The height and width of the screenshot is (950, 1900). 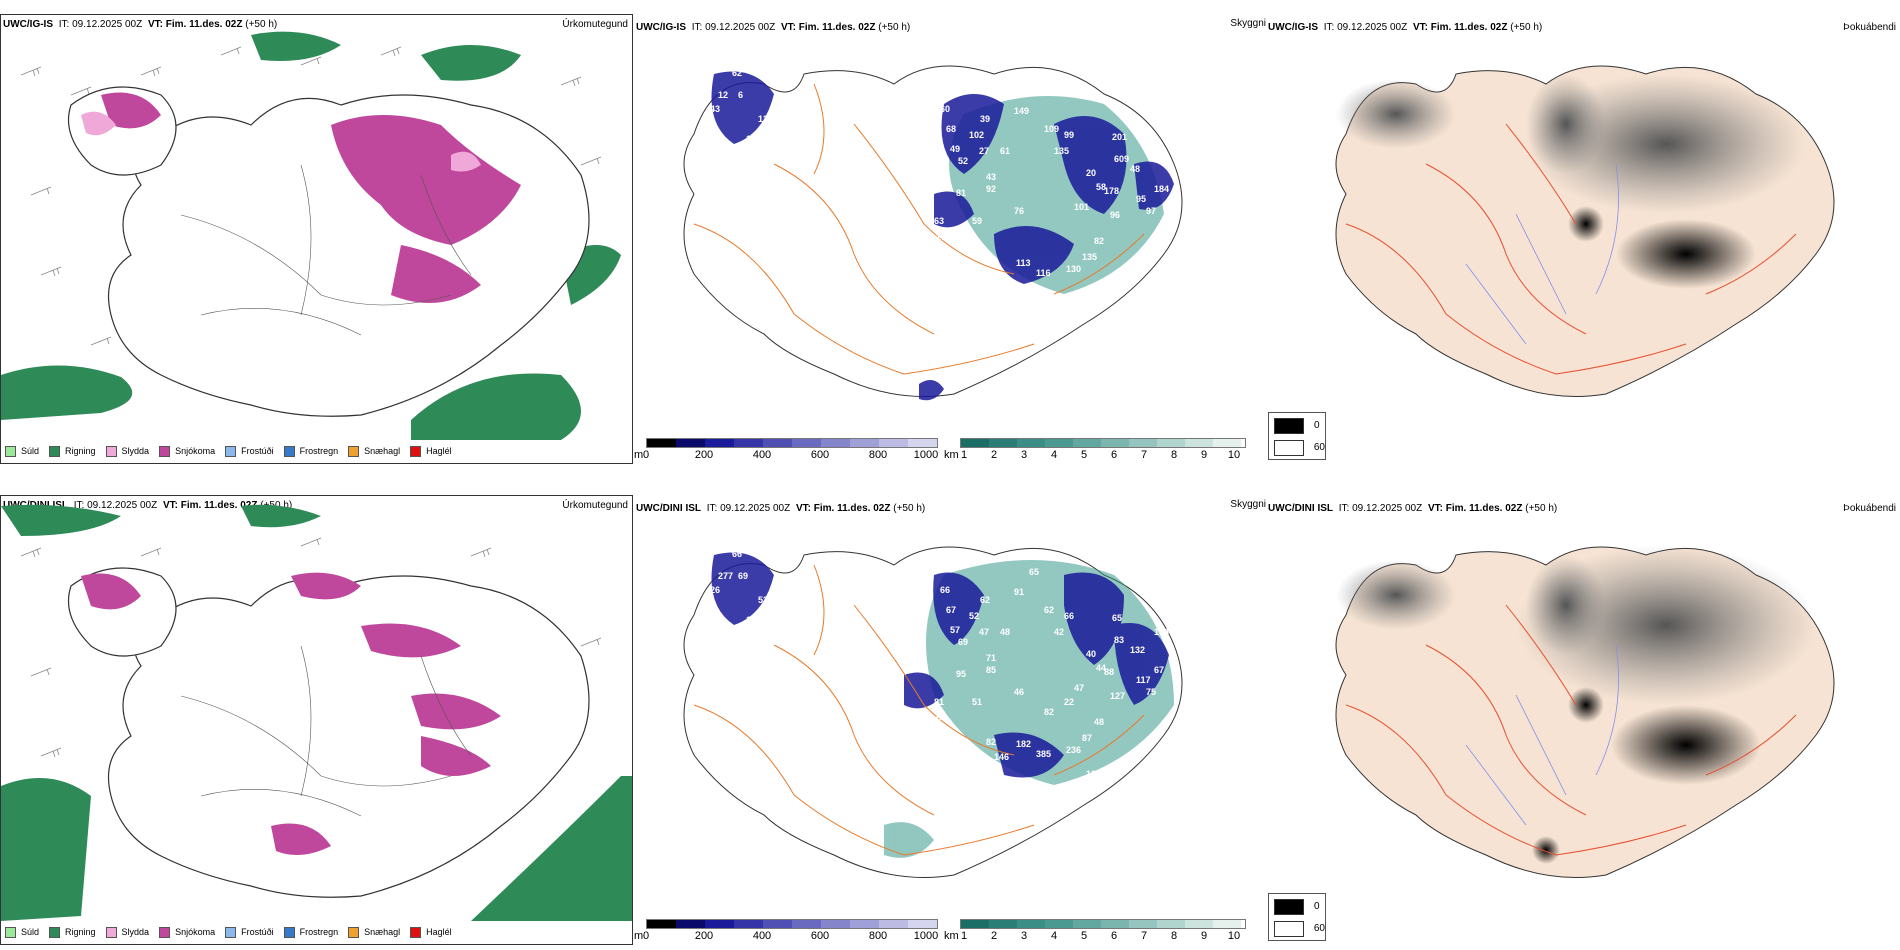 I want to click on ceiling-label: 113, so click(x=1023, y=263).